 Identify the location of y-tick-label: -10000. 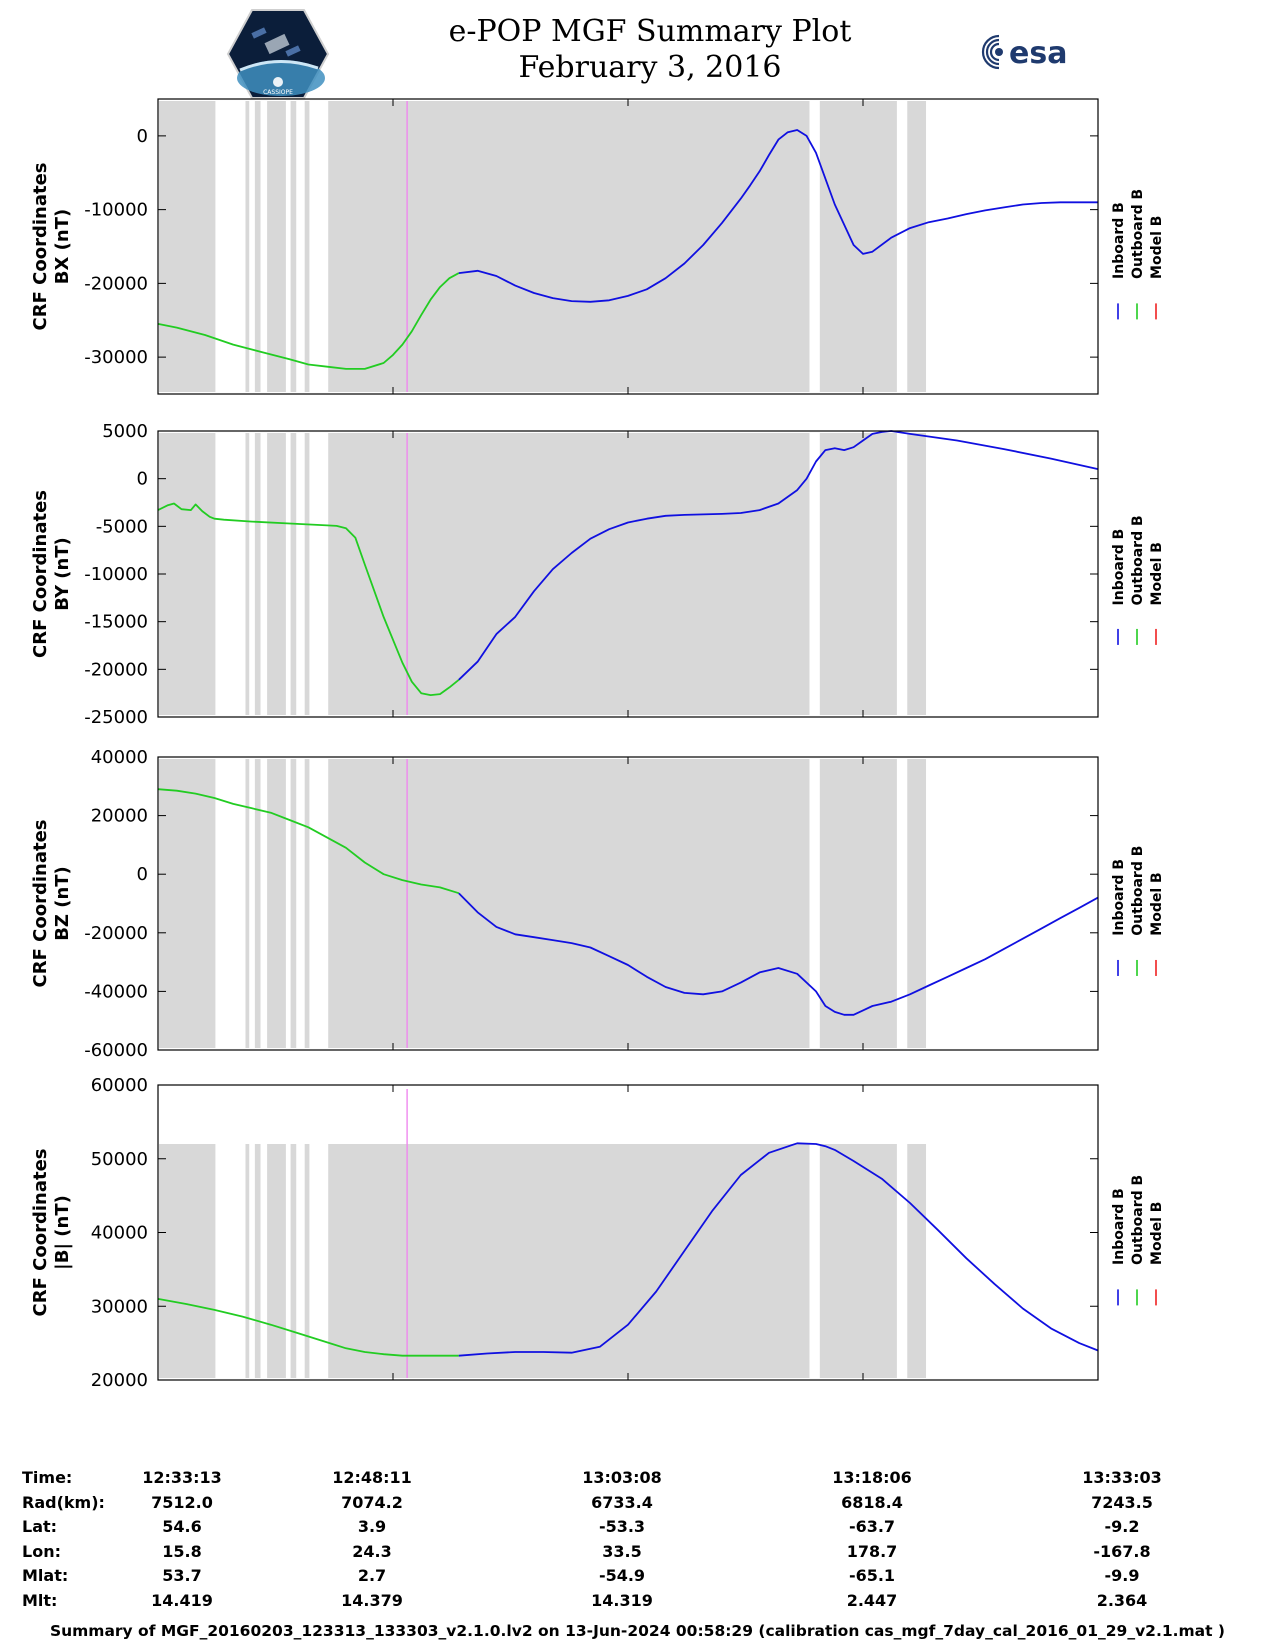
(116, 210).